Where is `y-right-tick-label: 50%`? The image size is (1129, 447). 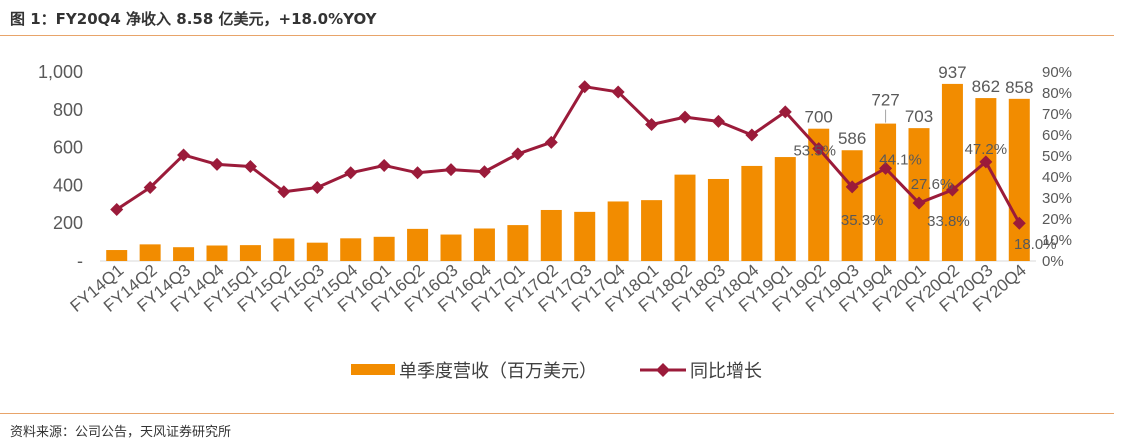 y-right-tick-label: 50% is located at coordinates (1057, 156).